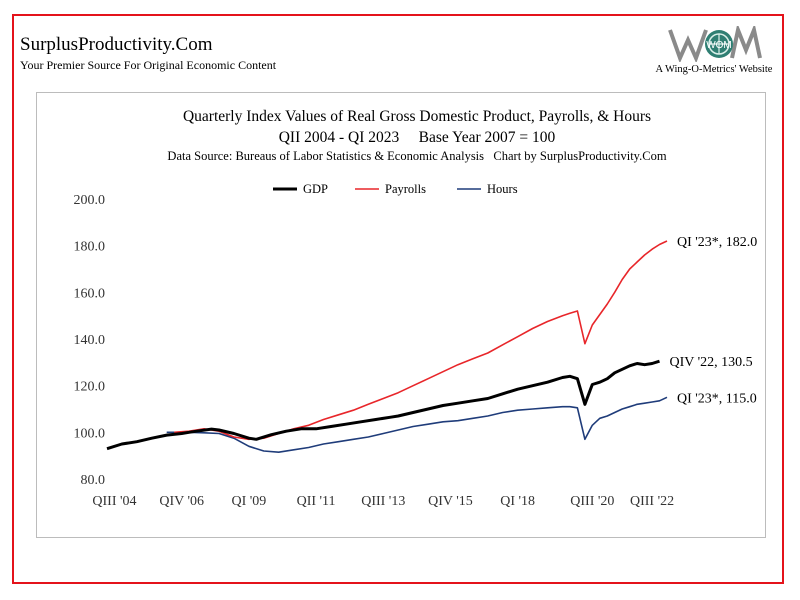 This screenshot has height=600, width=800. I want to click on wom-logo-icon: WOM, so click(719, 44).